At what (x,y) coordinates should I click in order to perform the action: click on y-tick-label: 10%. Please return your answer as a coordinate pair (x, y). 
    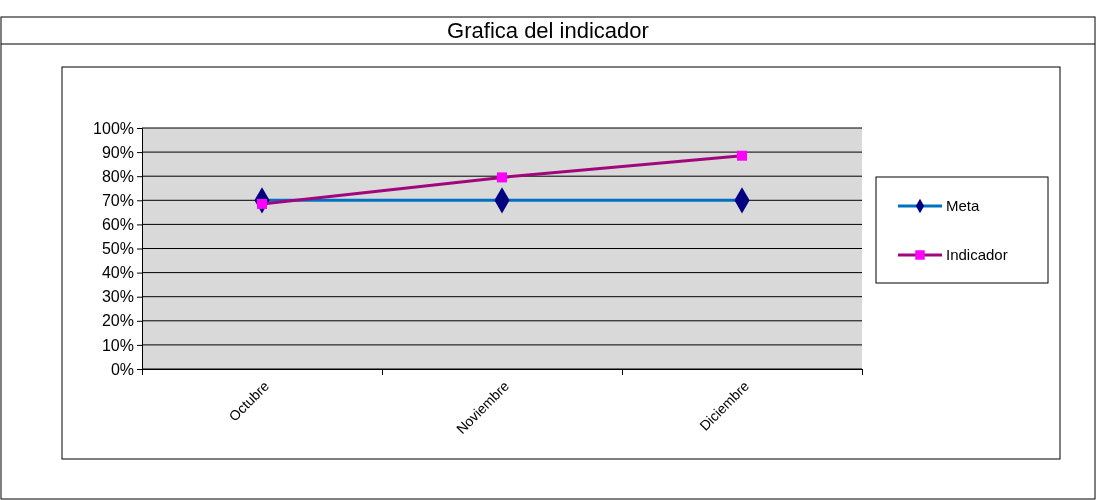
    Looking at the image, I should click on (117, 345).